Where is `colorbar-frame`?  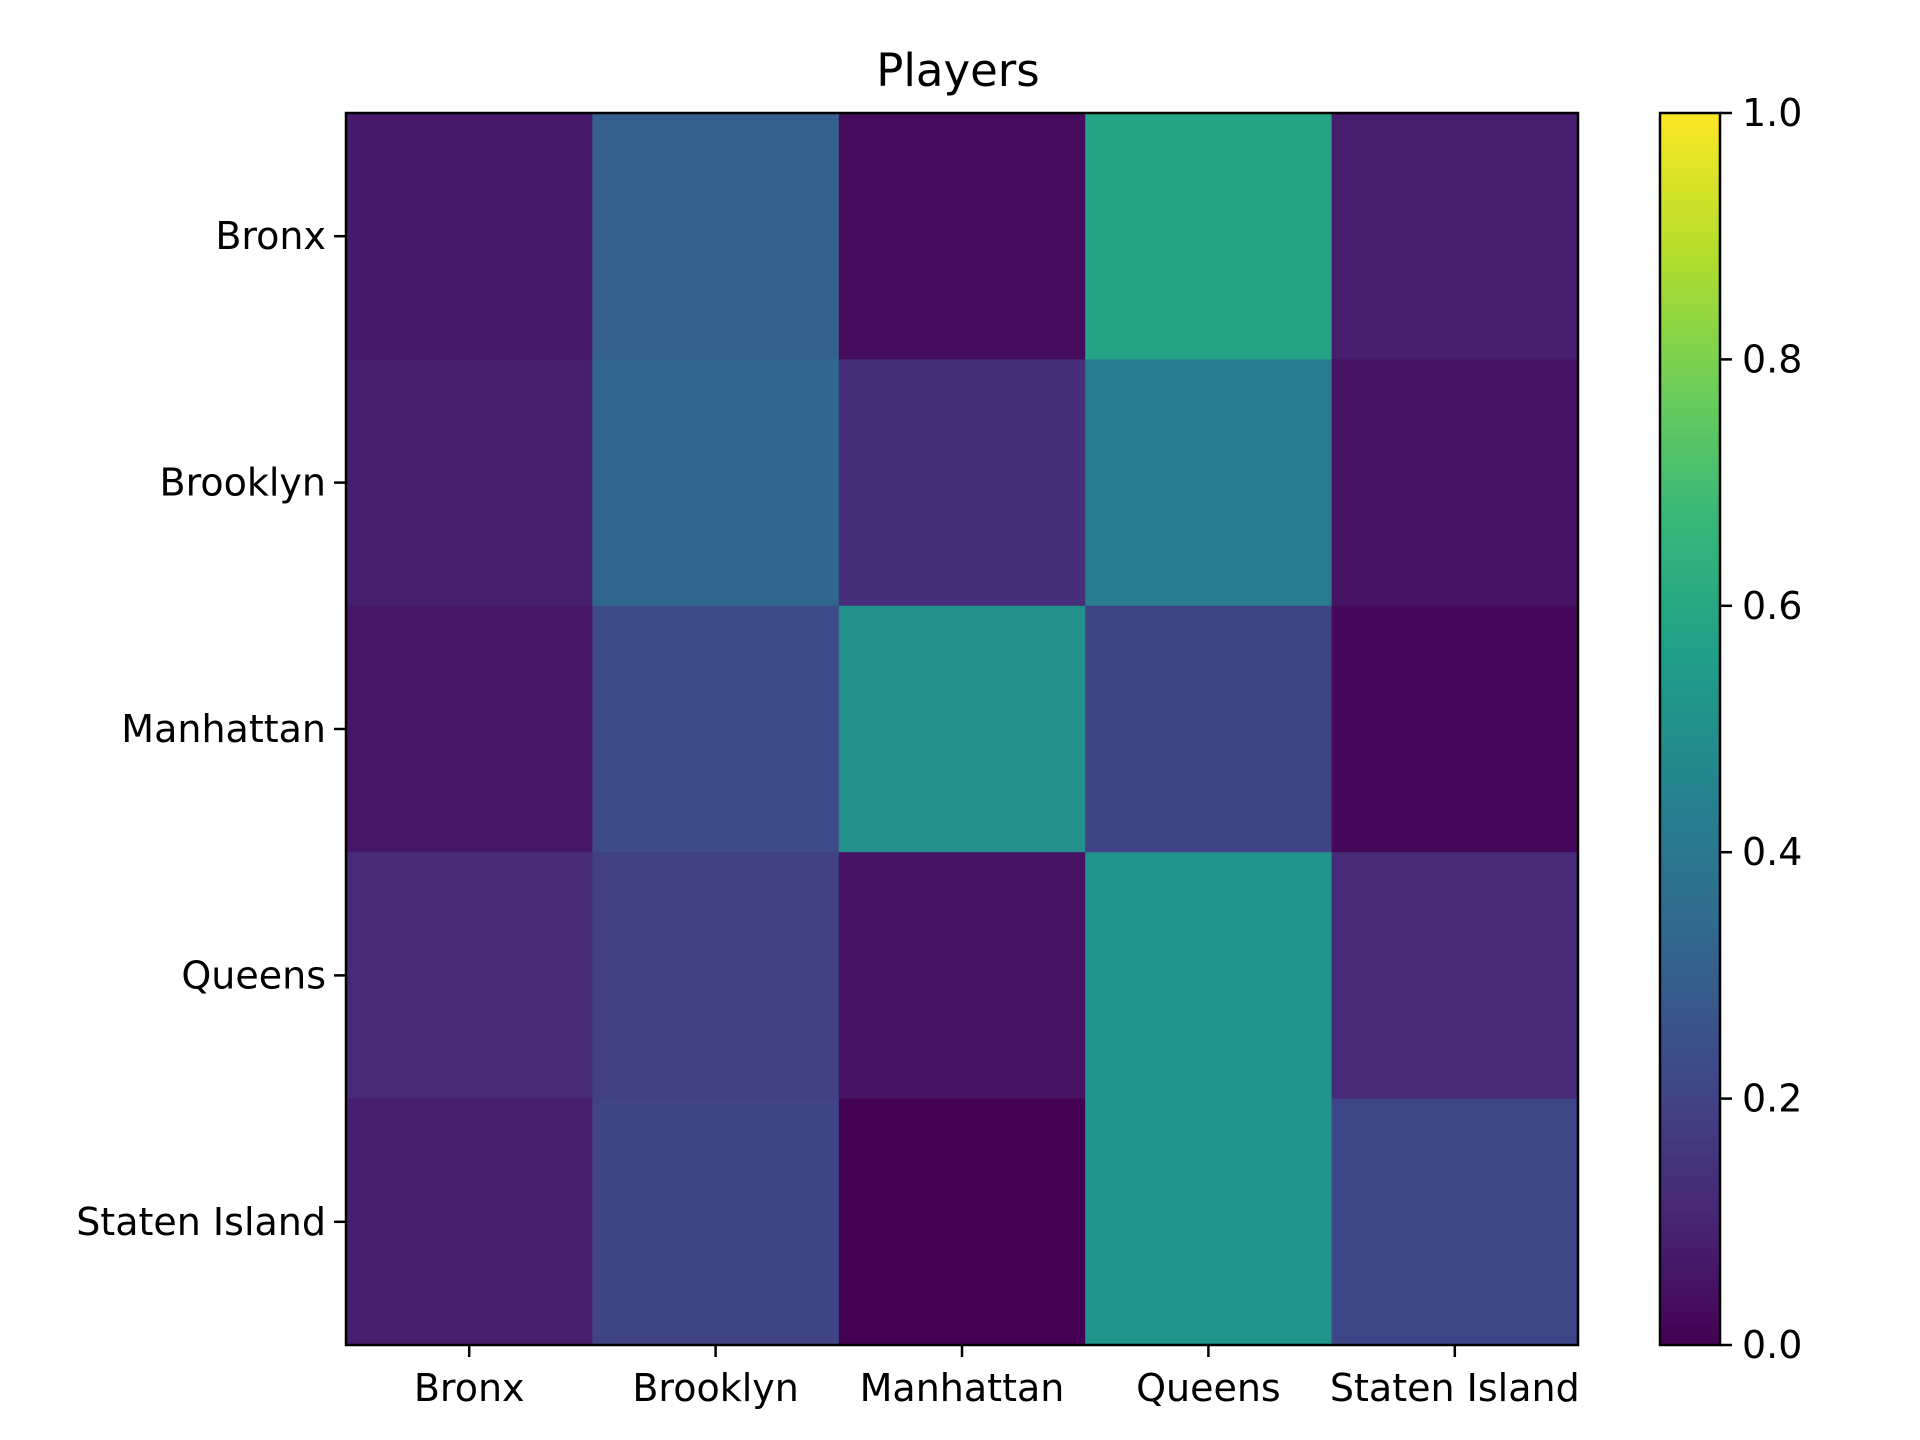
colorbar-frame is located at coordinates (1690, 729).